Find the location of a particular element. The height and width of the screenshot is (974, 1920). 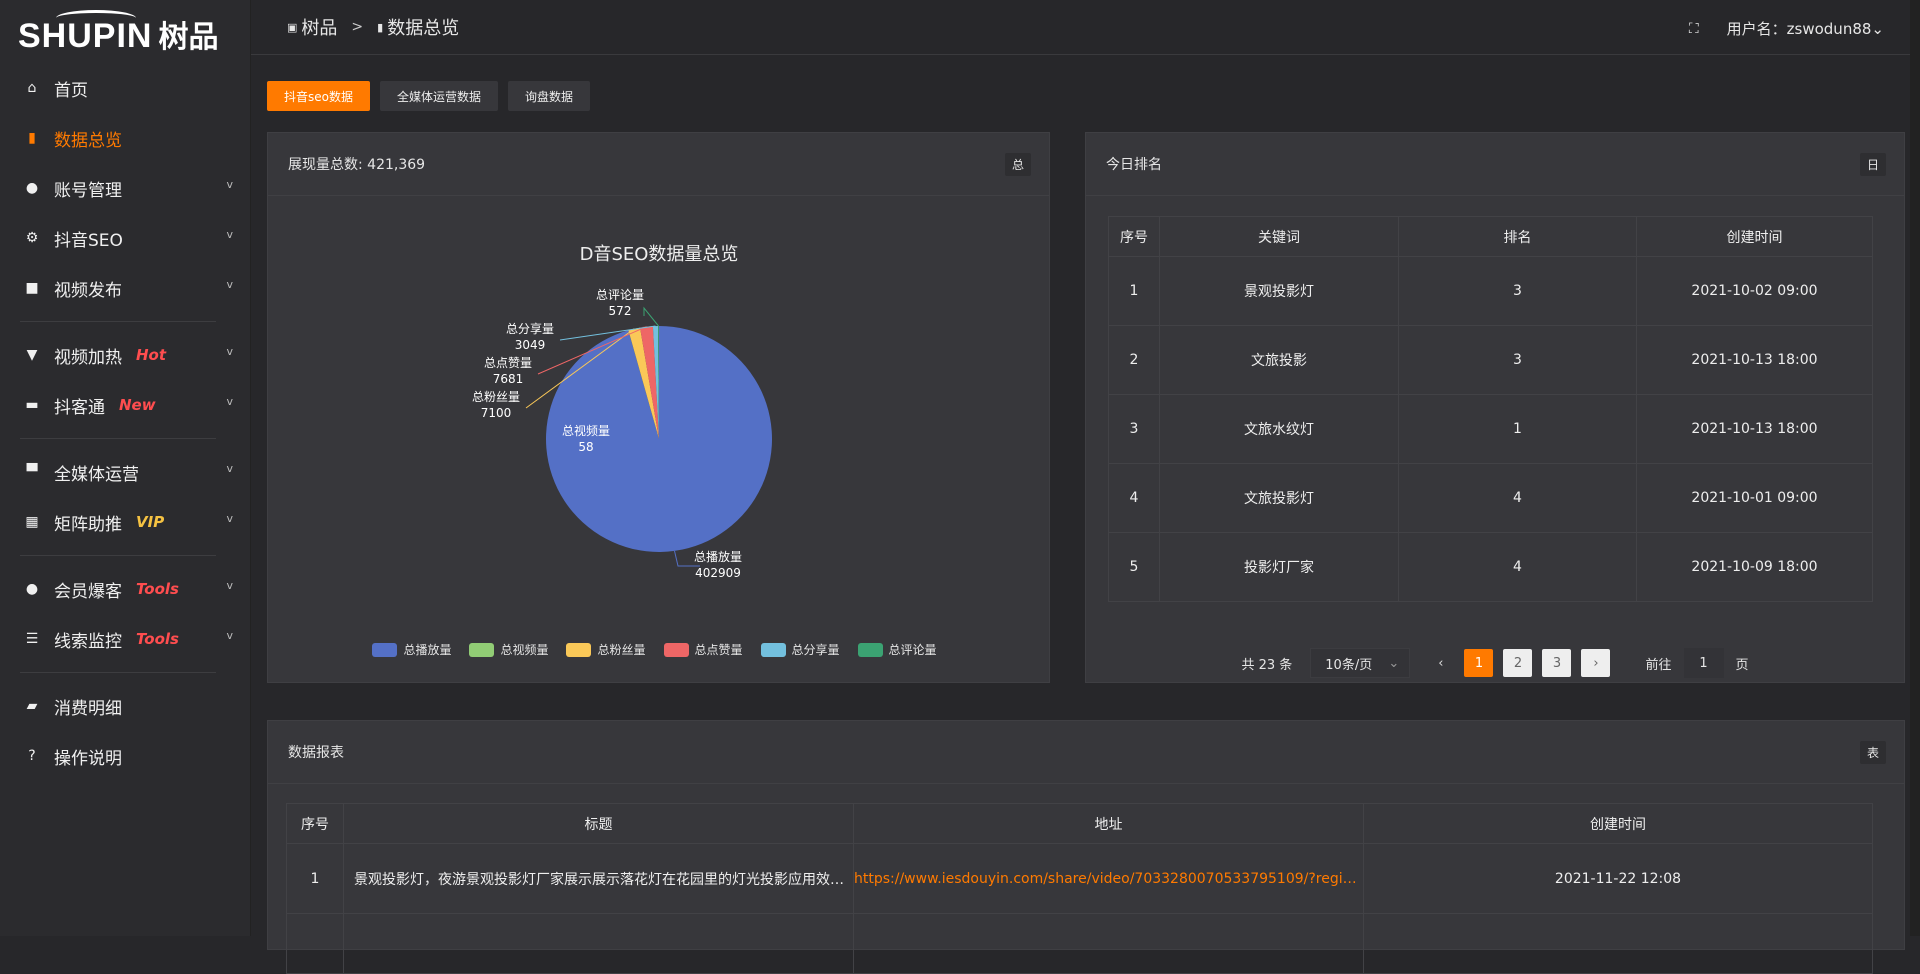

slice-label-value: 402909 is located at coordinates (718, 573).